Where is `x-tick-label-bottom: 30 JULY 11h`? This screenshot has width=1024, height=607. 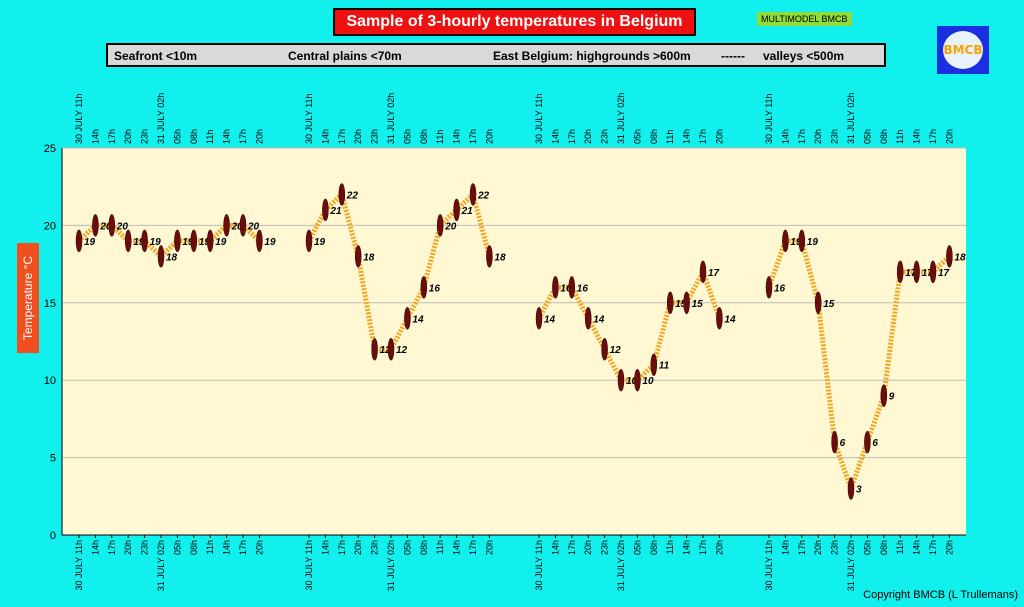
x-tick-label-bottom: 30 JULY 11h is located at coordinates (539, 565).